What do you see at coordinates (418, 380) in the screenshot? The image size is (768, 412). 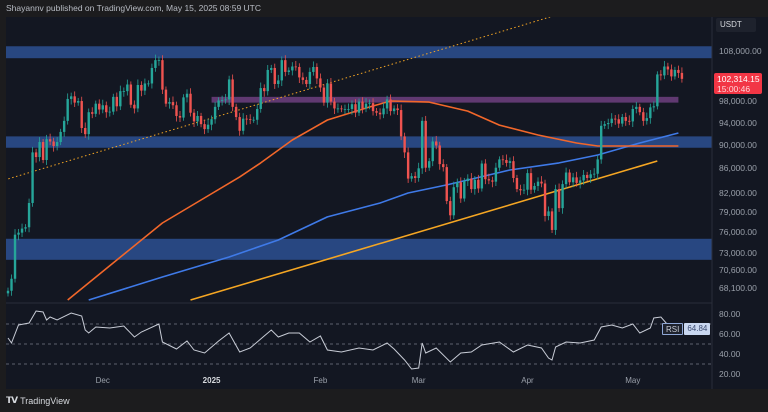 I see `time-tick: Mar` at bounding box center [418, 380].